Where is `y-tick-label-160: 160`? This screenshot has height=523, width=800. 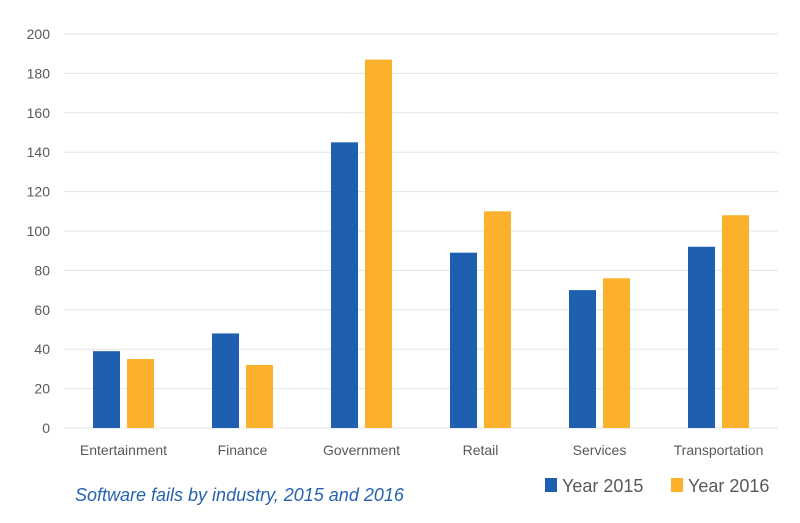 y-tick-label-160: 160 is located at coordinates (39, 113).